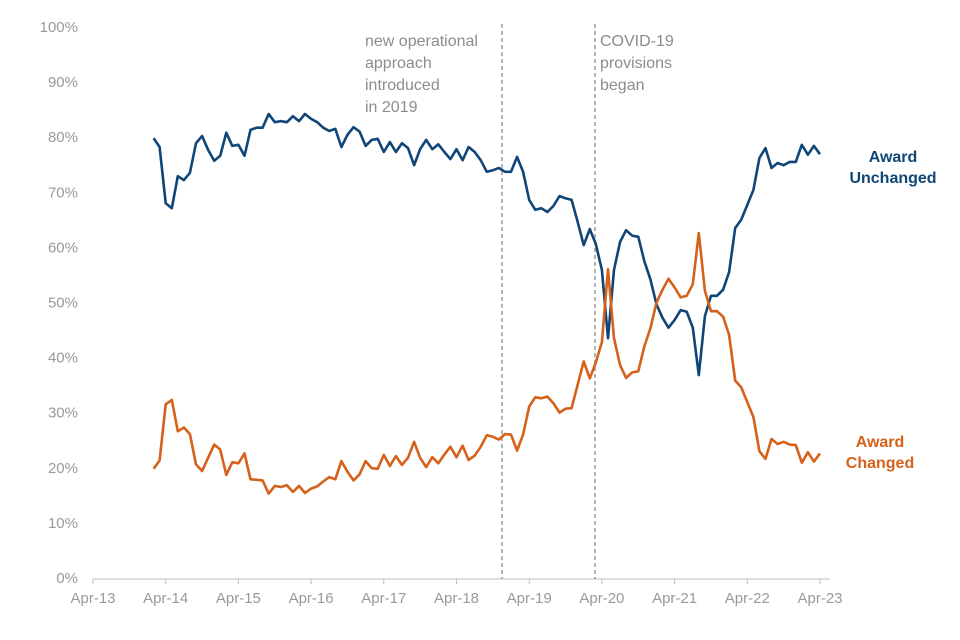 The width and height of the screenshot is (960, 640). What do you see at coordinates (63, 358) in the screenshot?
I see `y-tick-label: 40%` at bounding box center [63, 358].